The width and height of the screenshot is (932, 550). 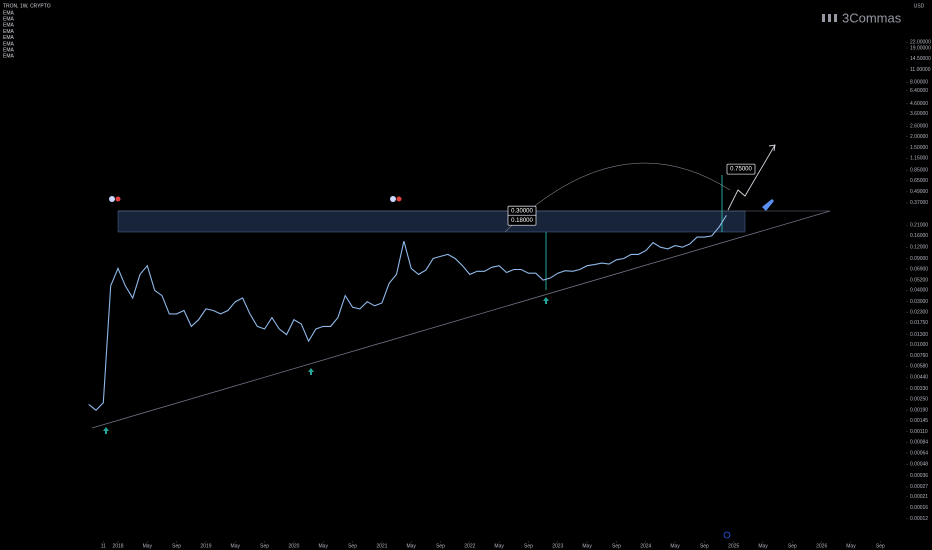 What do you see at coordinates (919, 508) in the screenshot?
I see `y-tick-label: 0.00016` at bounding box center [919, 508].